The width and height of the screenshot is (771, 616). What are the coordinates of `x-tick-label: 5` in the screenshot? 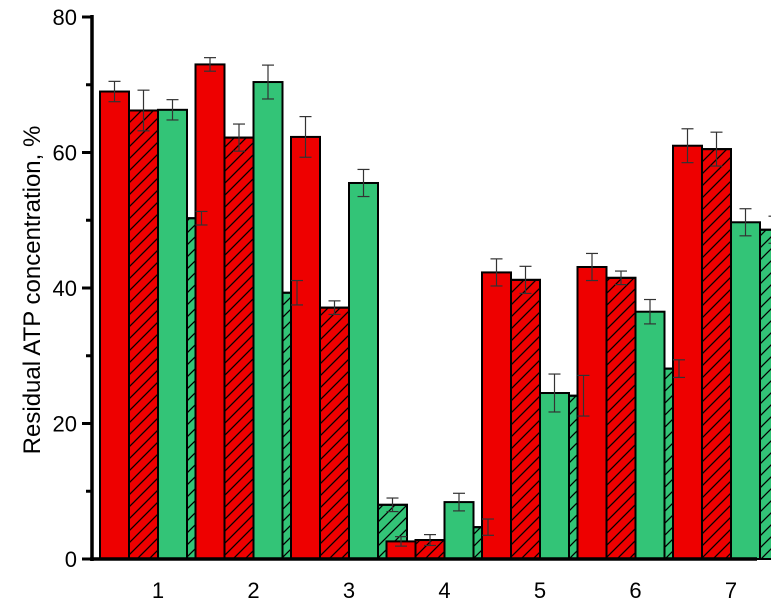 It's located at (540, 590).